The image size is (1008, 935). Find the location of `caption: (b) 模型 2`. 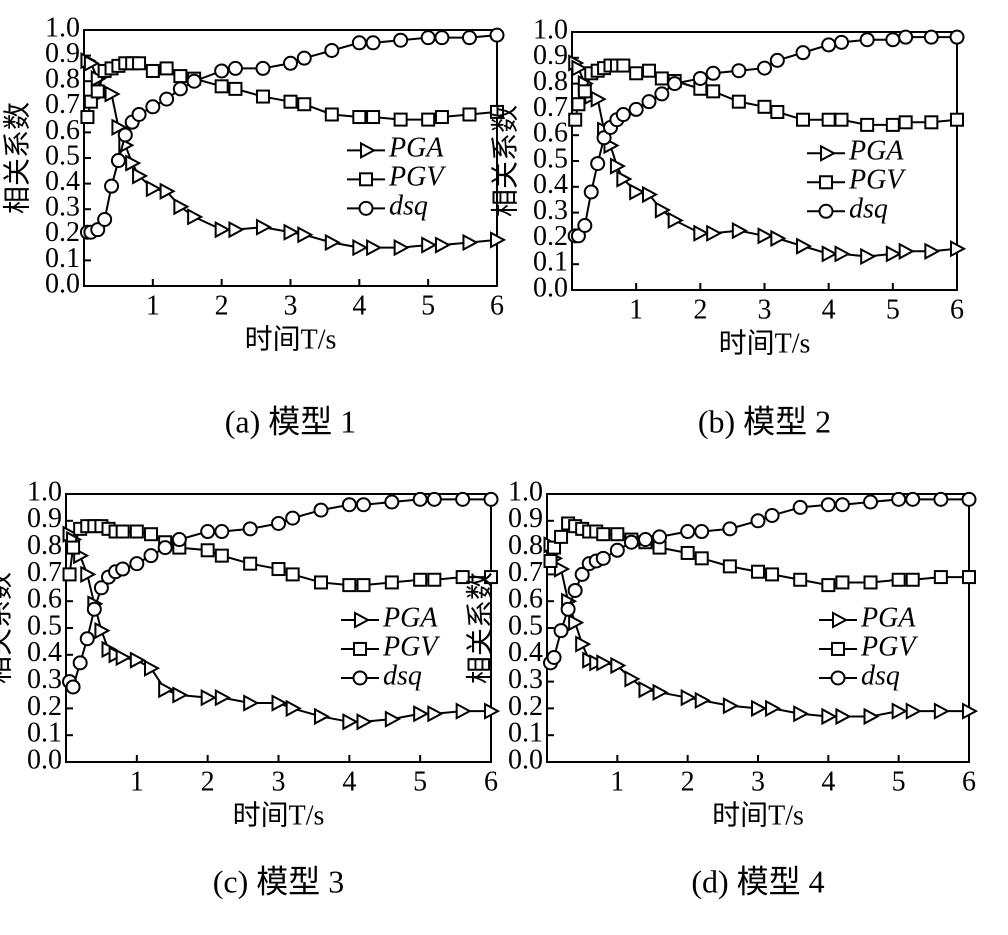

caption: (b) 模型 2 is located at coordinates (764, 421).